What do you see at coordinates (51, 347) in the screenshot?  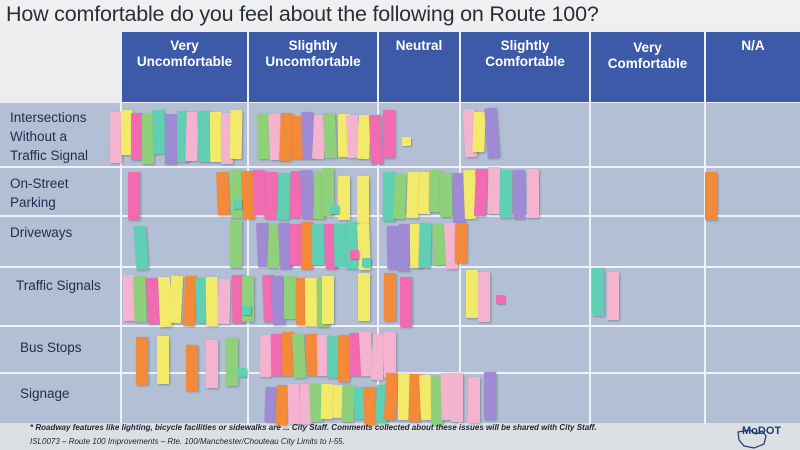 I see `row-label-bus-stops: Bus Stops` at bounding box center [51, 347].